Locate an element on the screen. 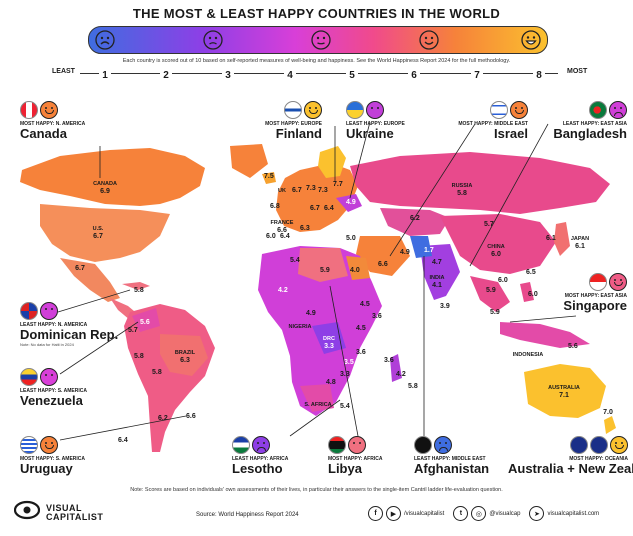 The image size is (633, 536). singapore-flag-icon is located at coordinates (598, 282).